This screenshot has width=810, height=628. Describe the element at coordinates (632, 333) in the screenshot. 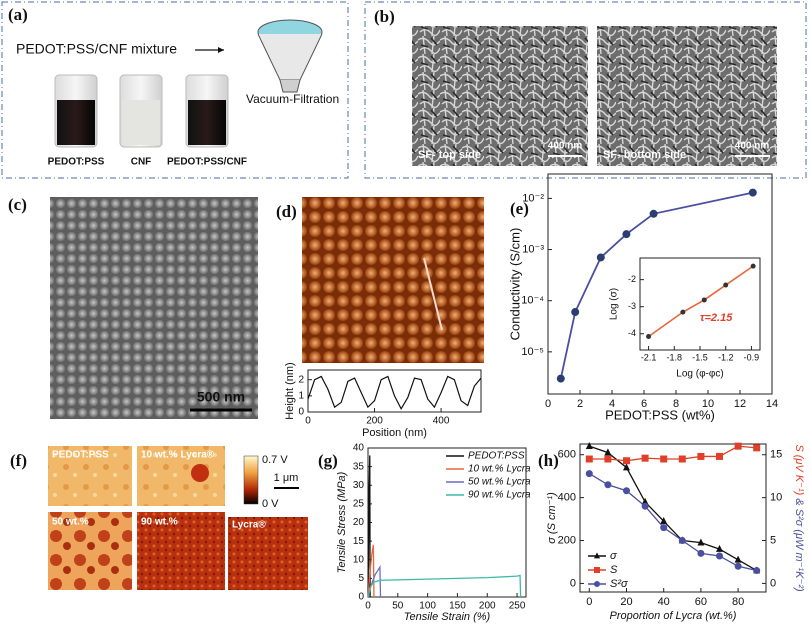

I see `y-tick-label: -4` at that location.